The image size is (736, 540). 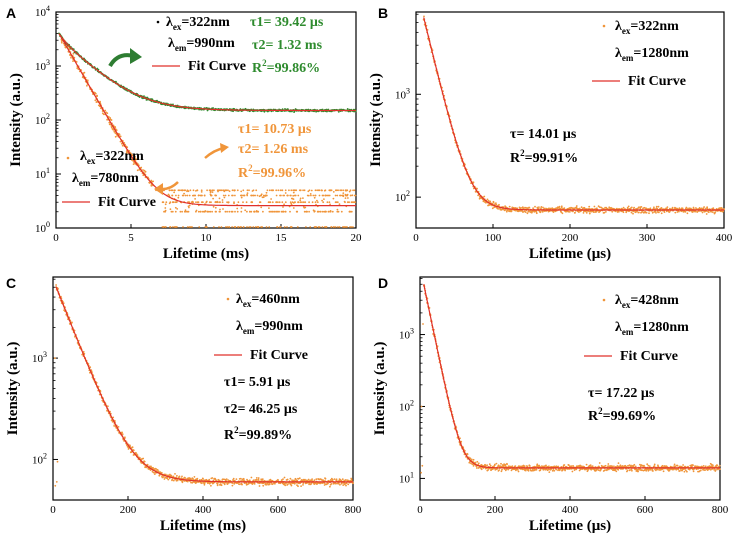 What do you see at coordinates (551, 158) in the screenshot?
I see `r-squared-value: =99.91%` at bounding box center [551, 158].